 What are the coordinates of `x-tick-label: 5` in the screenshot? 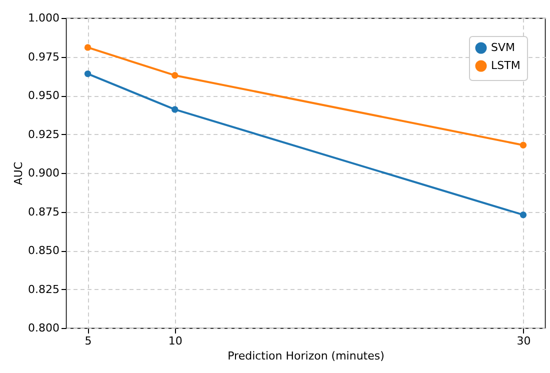 It's located at (88, 341).